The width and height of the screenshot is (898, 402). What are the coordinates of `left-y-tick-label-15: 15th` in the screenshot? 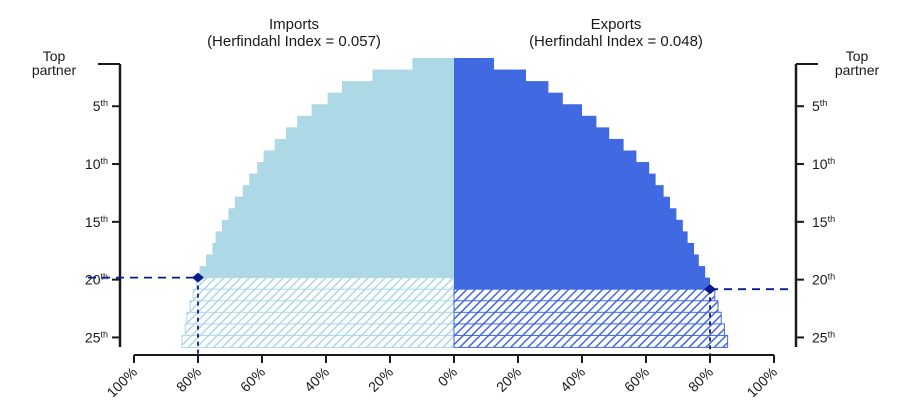 It's located at (96, 222).